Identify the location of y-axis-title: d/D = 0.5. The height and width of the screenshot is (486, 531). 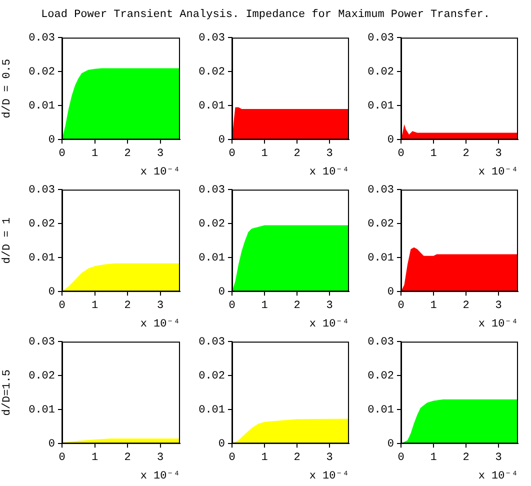
(8, 88).